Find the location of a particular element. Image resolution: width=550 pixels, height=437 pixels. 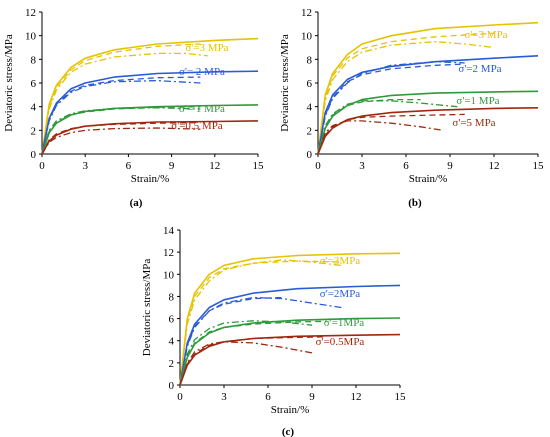

curve-label: σ'=1MPa is located at coordinates (344, 323).